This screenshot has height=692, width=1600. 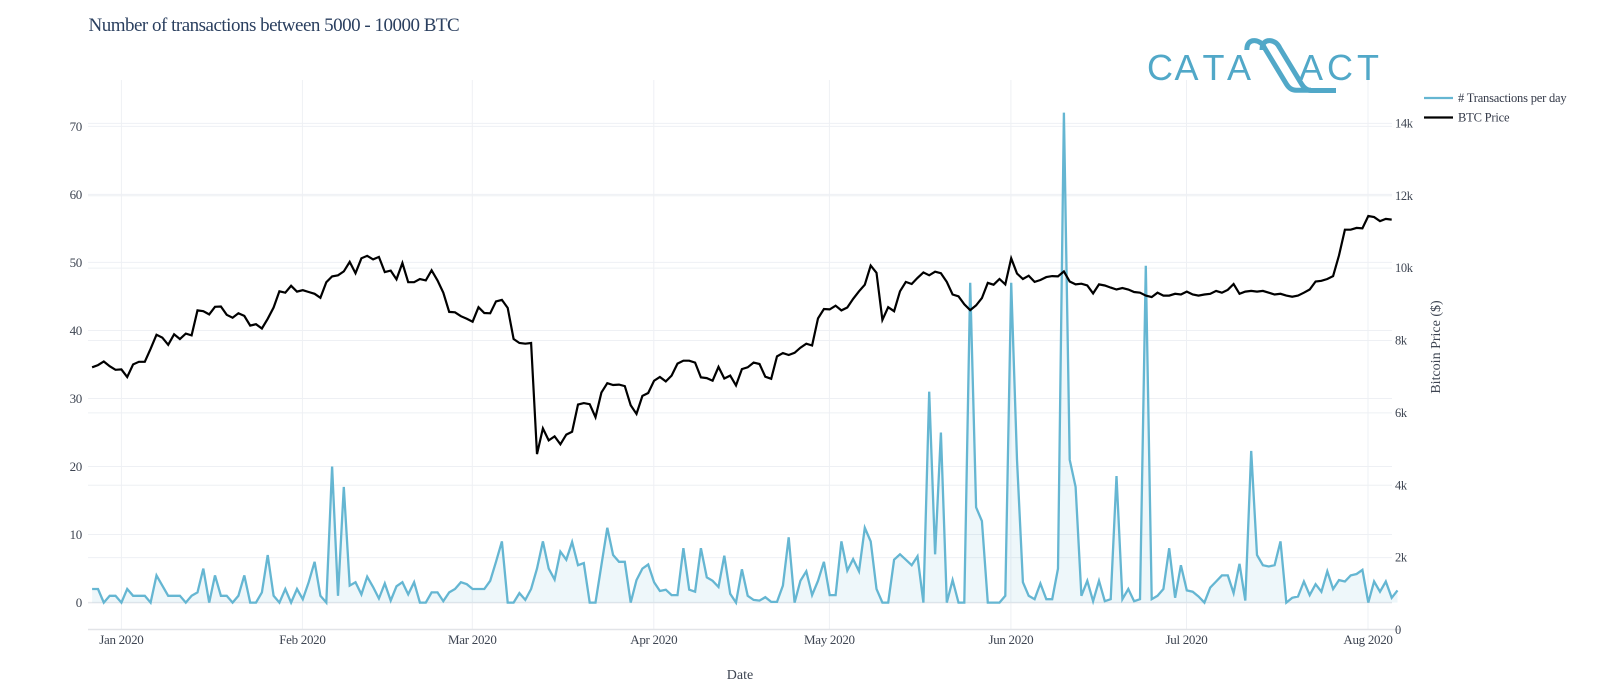 What do you see at coordinates (76, 330) in the screenshot?
I see `svg-text: 40` at bounding box center [76, 330].